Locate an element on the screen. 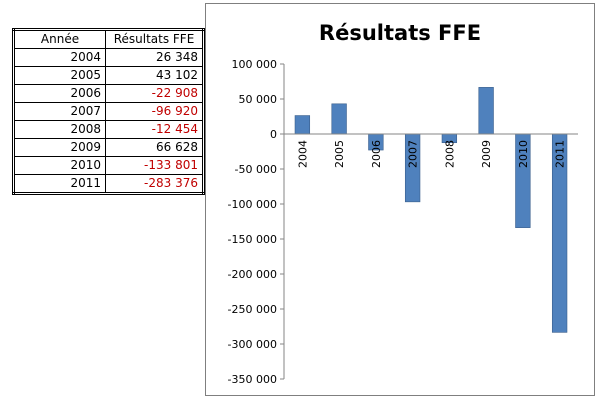  y-tick-label: -100 000 is located at coordinates (252, 204).